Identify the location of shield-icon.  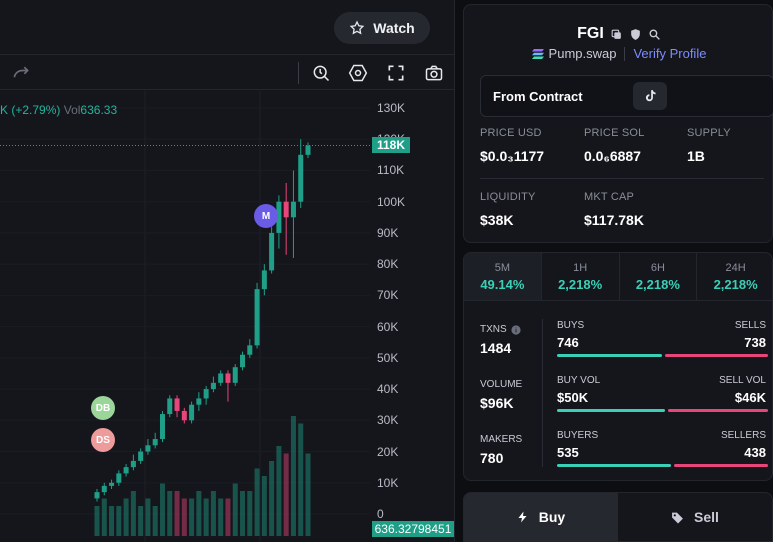
(635, 34).